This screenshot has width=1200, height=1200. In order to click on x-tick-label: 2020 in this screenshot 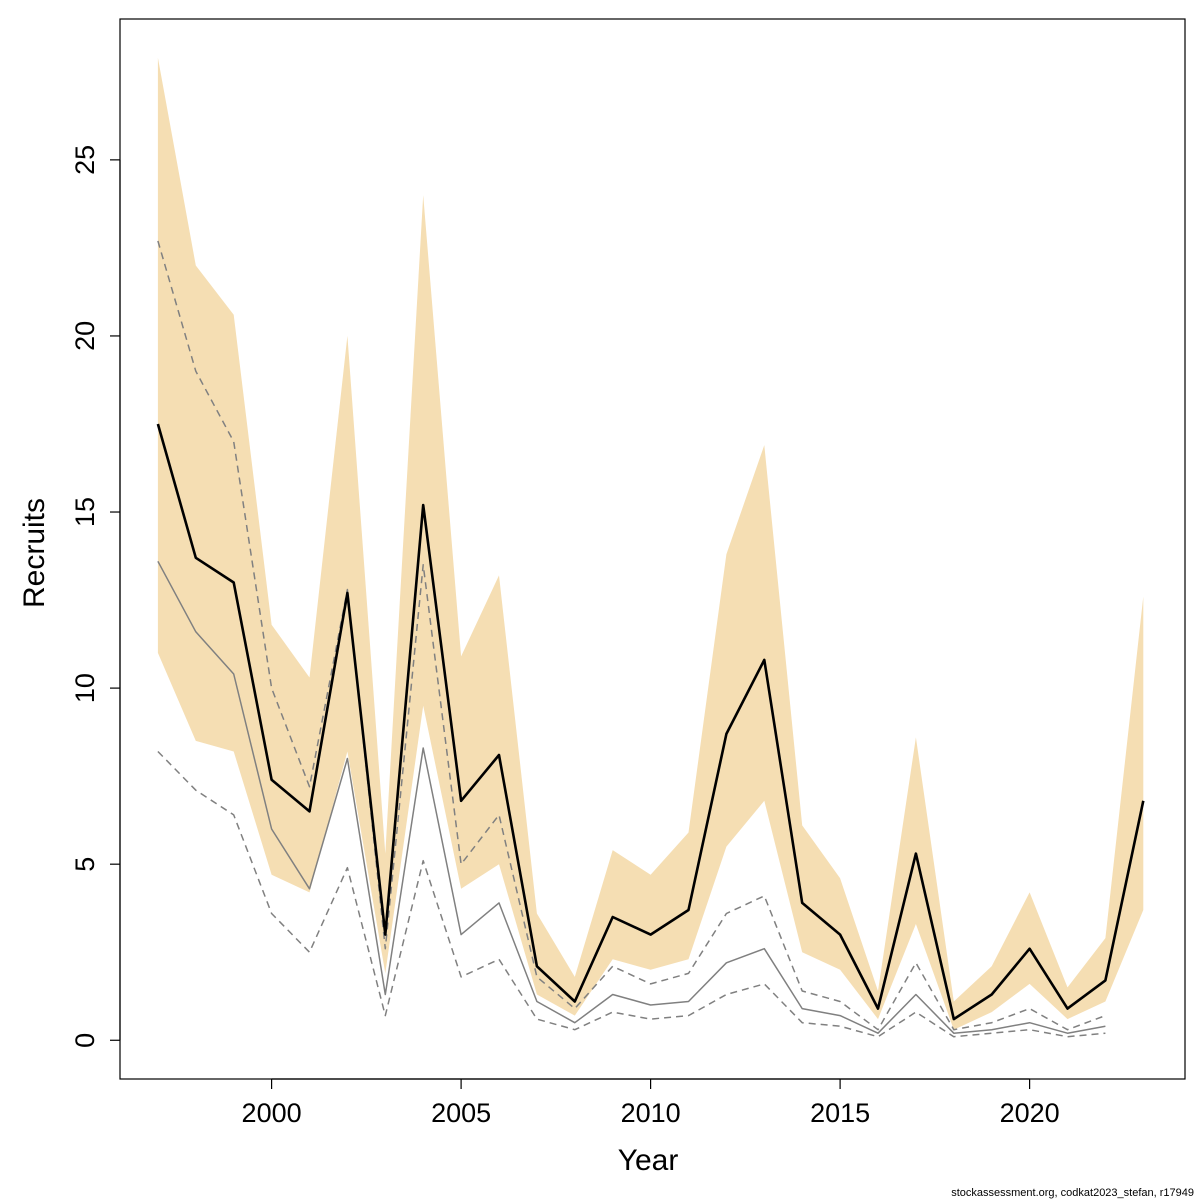, I will do `click(1030, 1113)`.